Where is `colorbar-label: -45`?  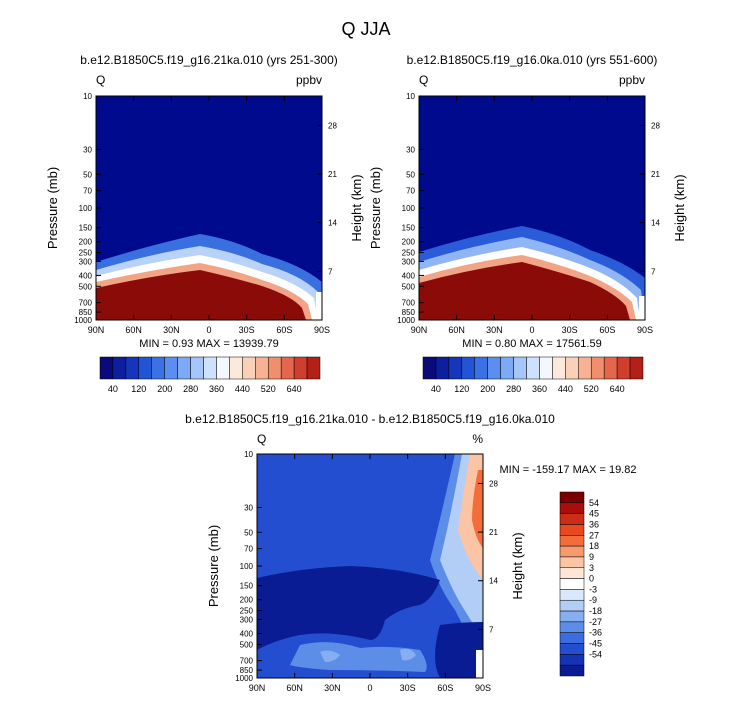
colorbar-label: -45 is located at coordinates (595, 644).